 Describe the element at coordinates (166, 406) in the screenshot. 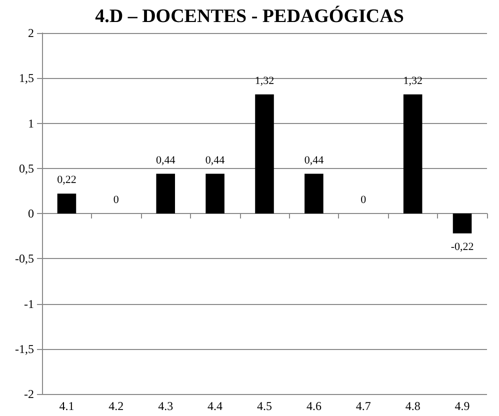

I see `x-tick-label: 4.3` at that location.